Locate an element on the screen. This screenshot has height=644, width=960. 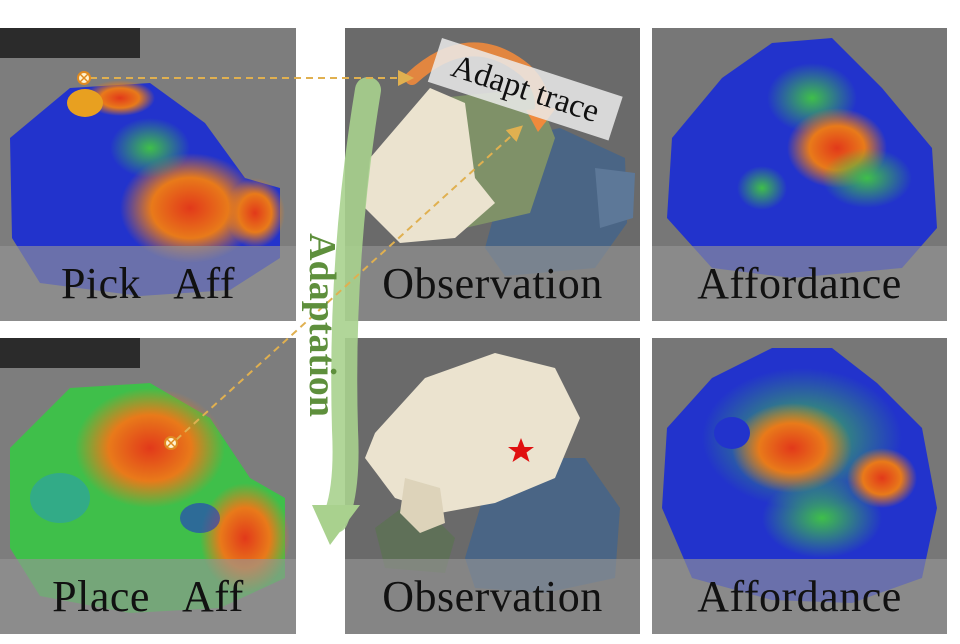
observation-bottom-label-band: Observation is located at coordinates (492, 596).